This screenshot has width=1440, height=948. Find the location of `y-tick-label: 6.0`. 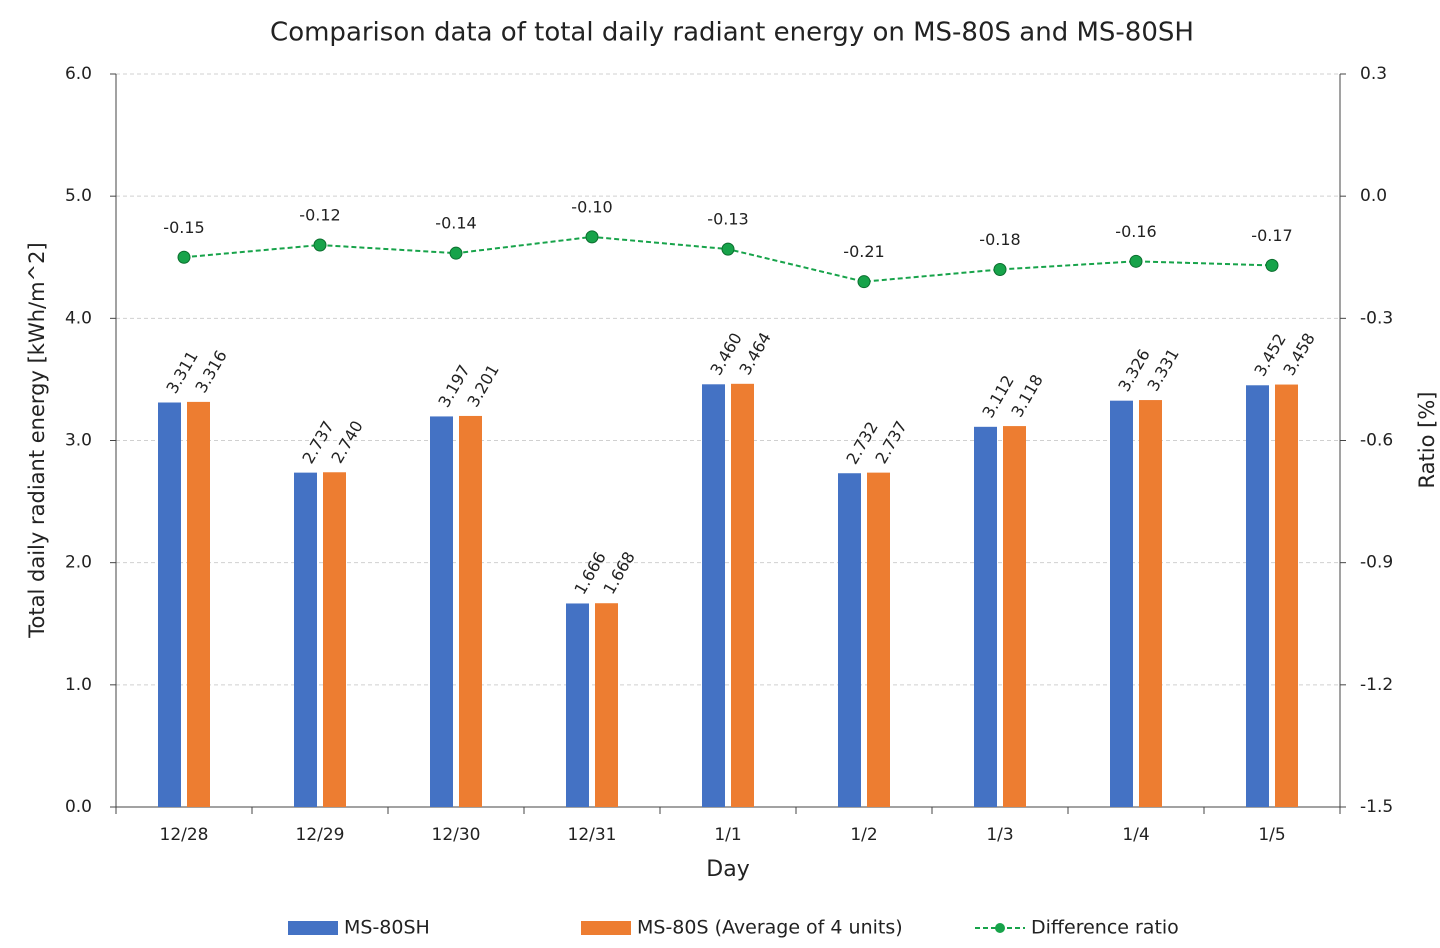

y-tick-label: 6.0 is located at coordinates (78, 74).